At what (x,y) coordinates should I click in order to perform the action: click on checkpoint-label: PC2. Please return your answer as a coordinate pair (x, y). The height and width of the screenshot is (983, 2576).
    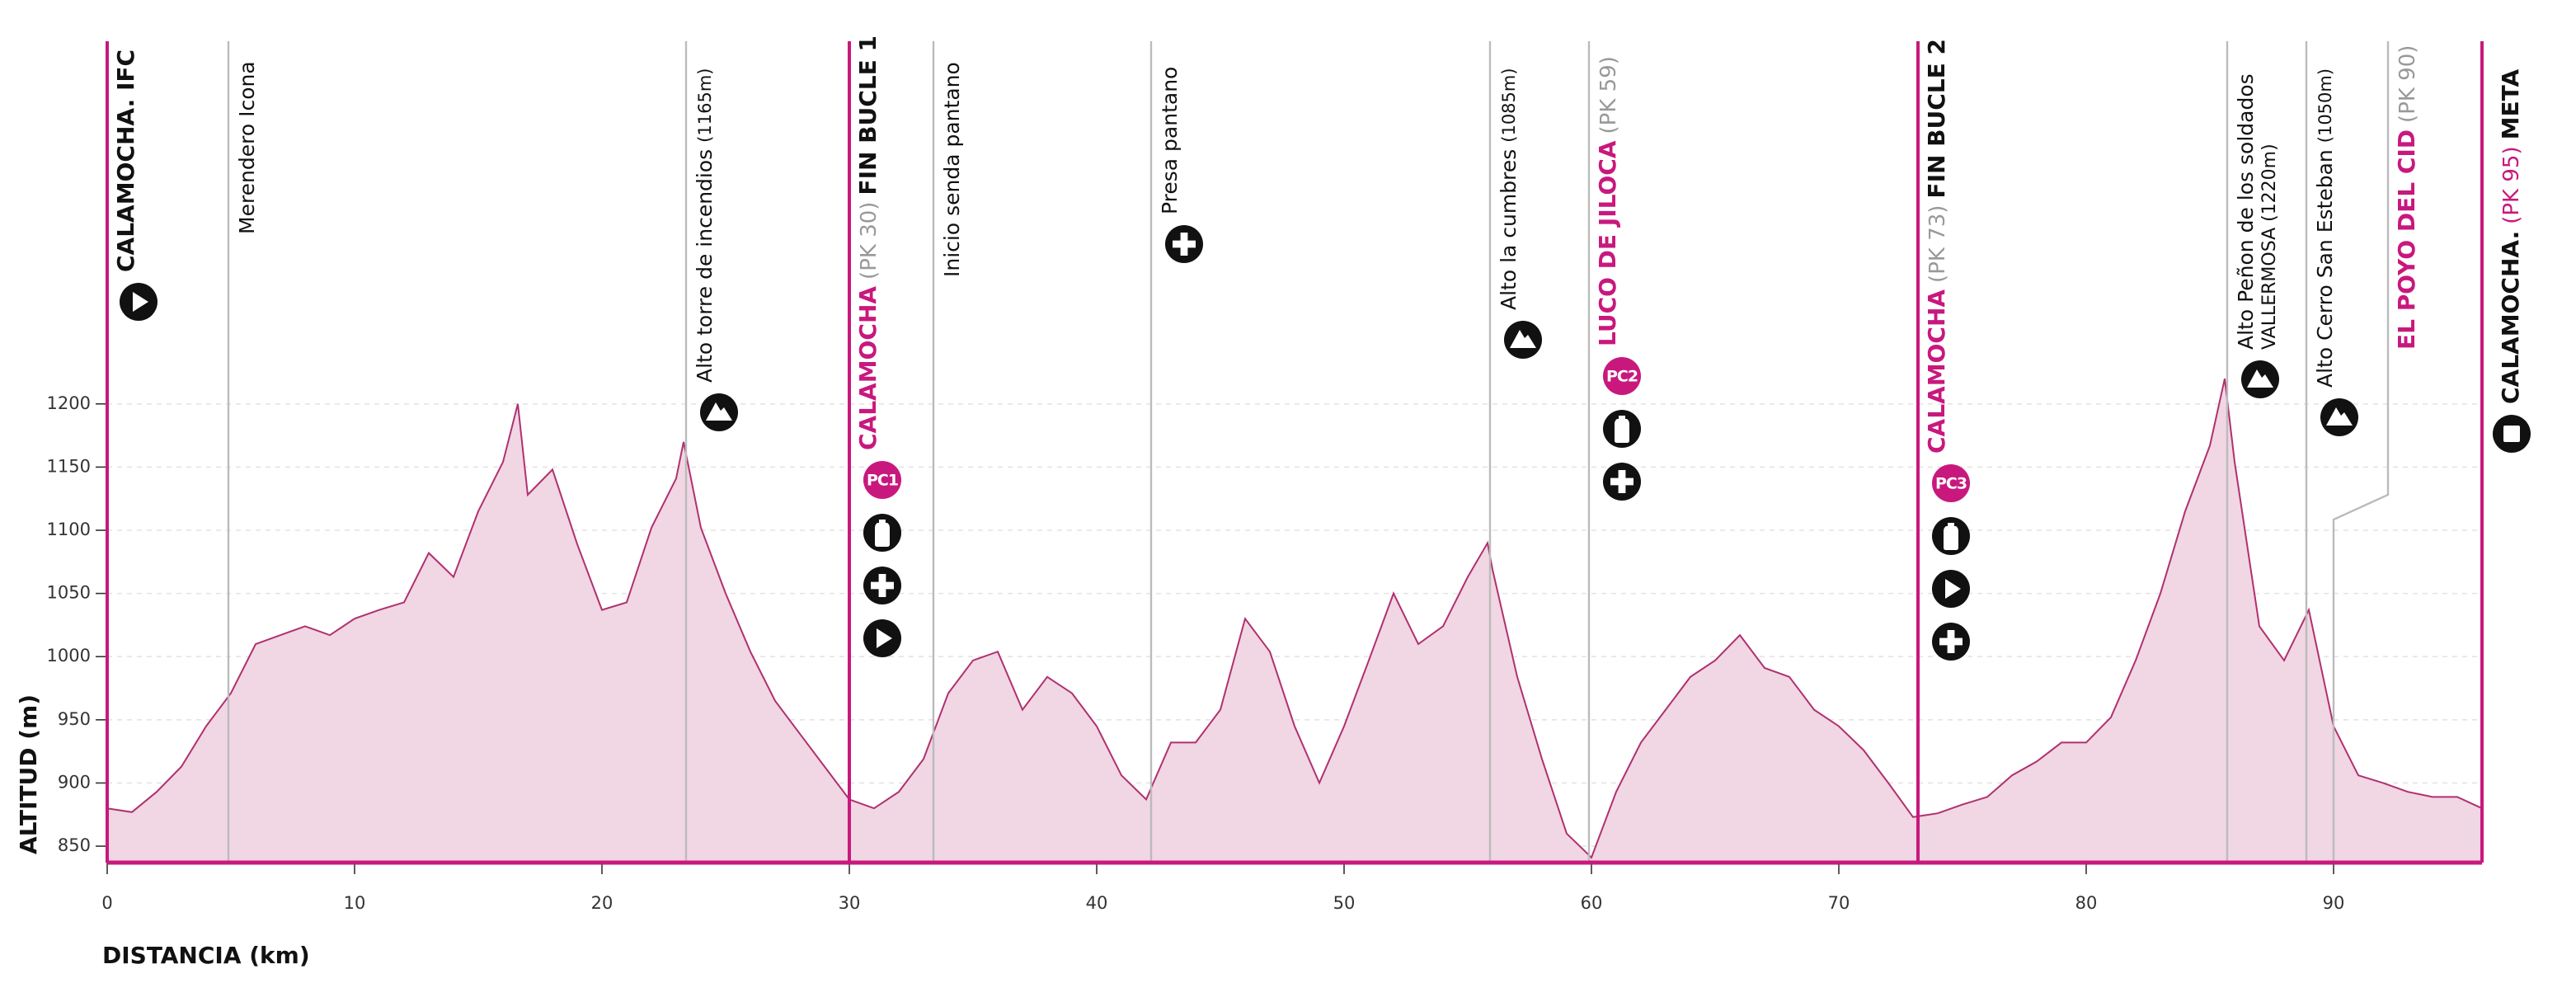
    Looking at the image, I should click on (1622, 377).